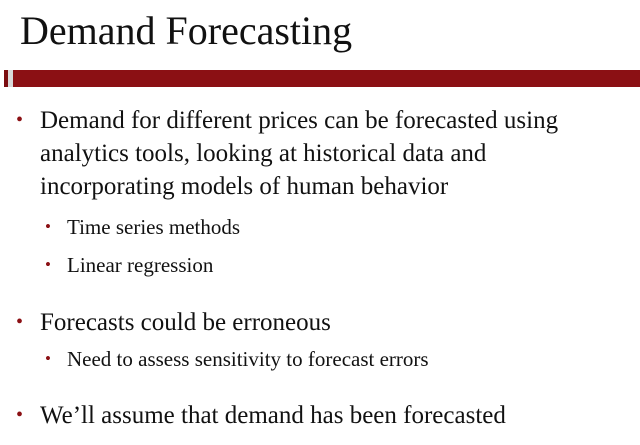 This screenshot has width=640, height=445. I want to click on sub-bullet-linear-regression: • Linear regression, so click(129, 265).